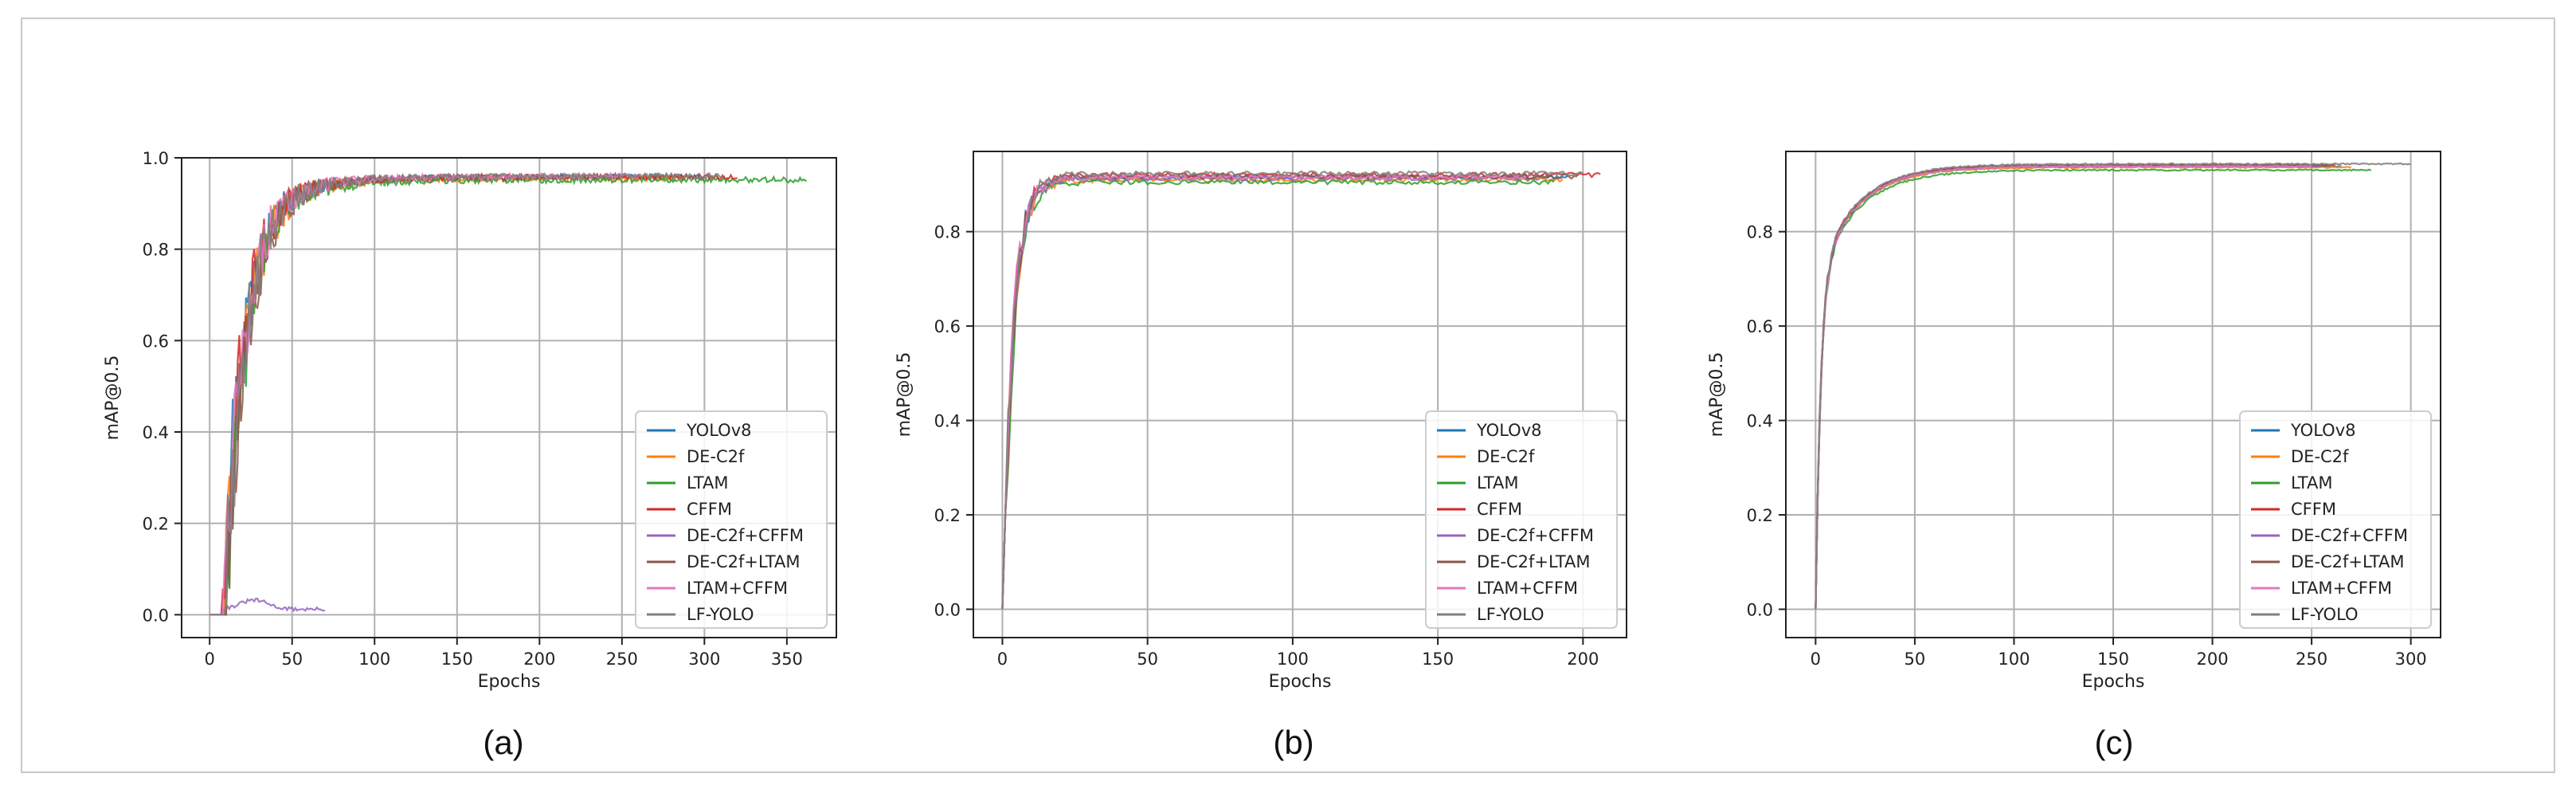  Describe the element at coordinates (1293, 742) in the screenshot. I see `panel-label: (b)` at that location.